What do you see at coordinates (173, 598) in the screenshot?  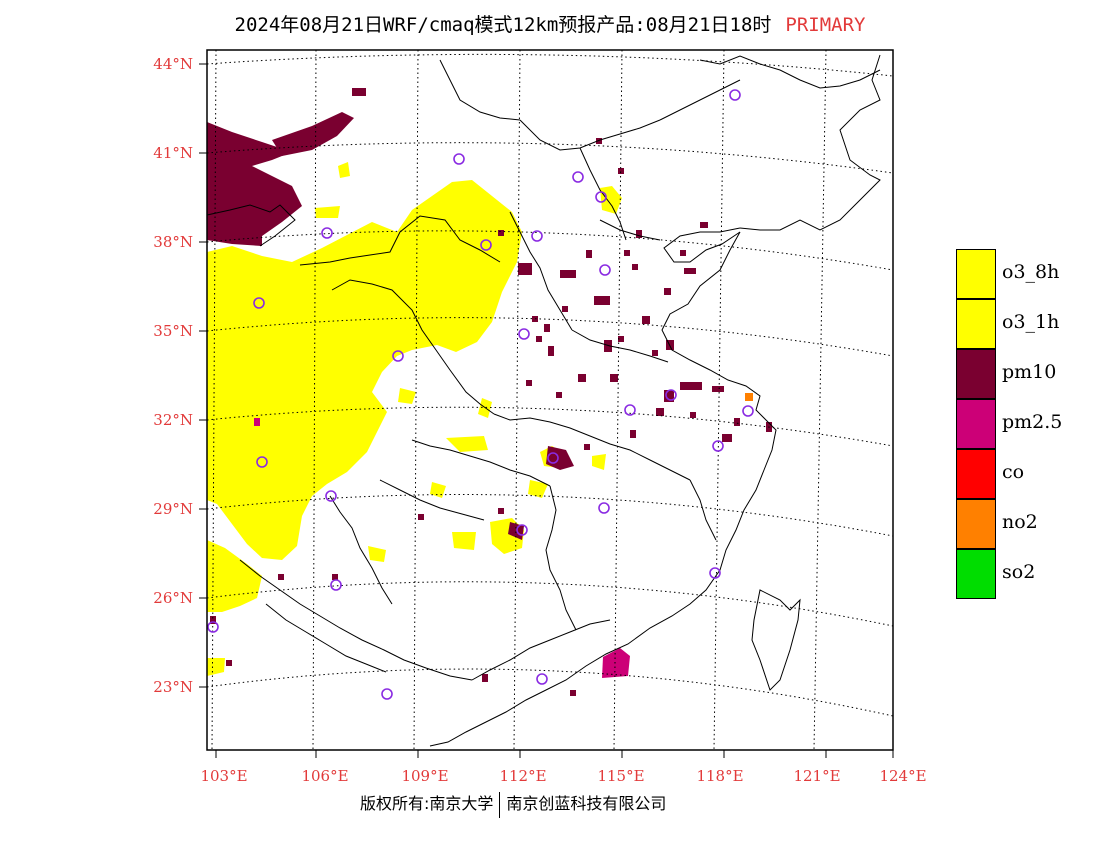 I see `lat-label: 26°N` at bounding box center [173, 598].